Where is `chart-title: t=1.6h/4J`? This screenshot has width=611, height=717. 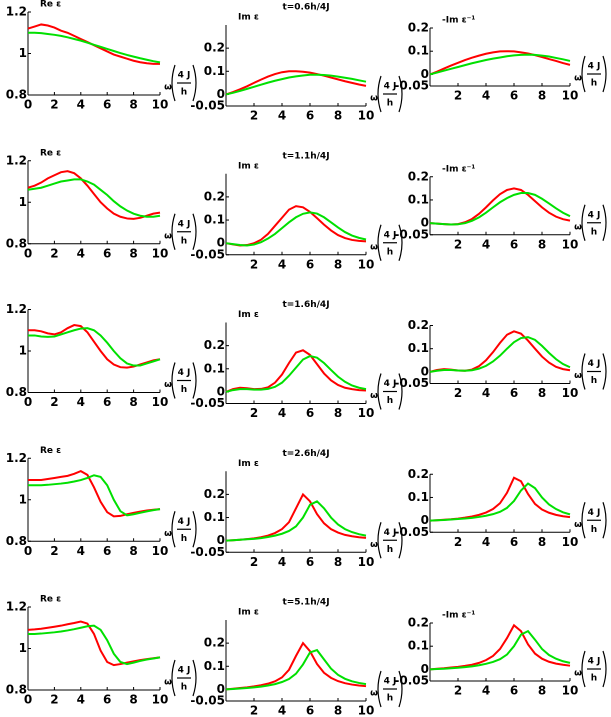 chart-title: t=1.6h/4J is located at coordinates (305, 305).